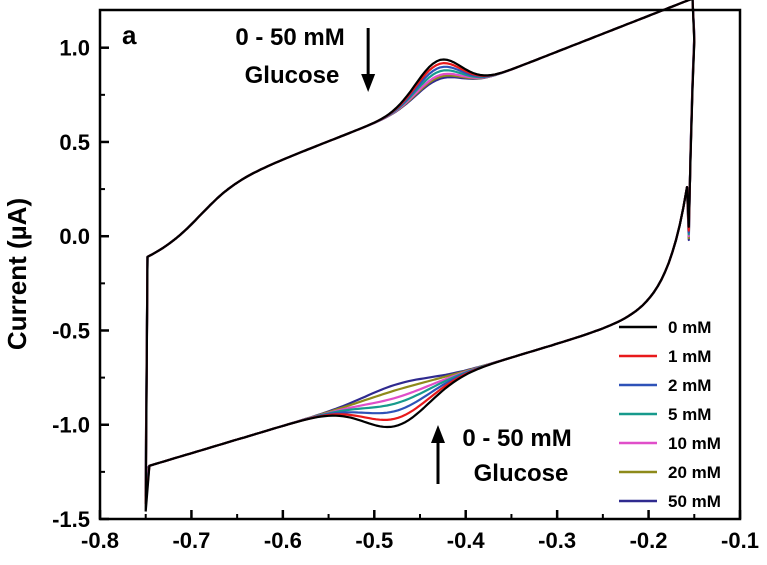 Image resolution: width=767 pixels, height=565 pixels. What do you see at coordinates (129, 35) in the screenshot?
I see `panel-label: a` at bounding box center [129, 35].